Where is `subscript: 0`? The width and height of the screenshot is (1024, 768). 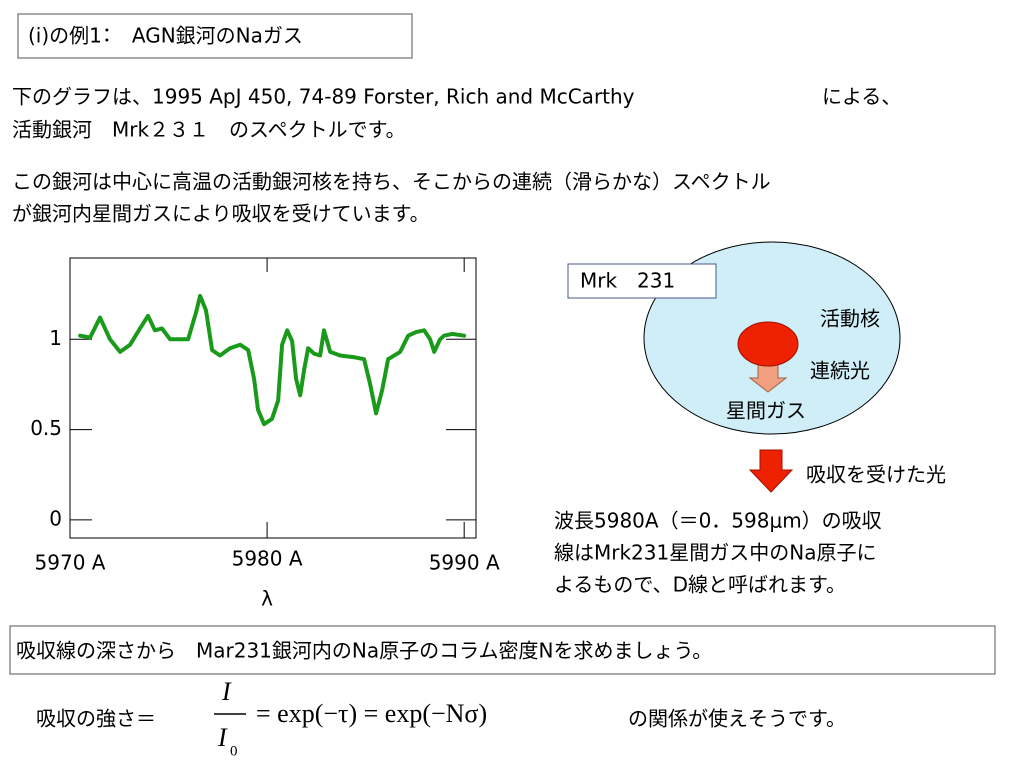
subscript: 0 is located at coordinates (234, 751).